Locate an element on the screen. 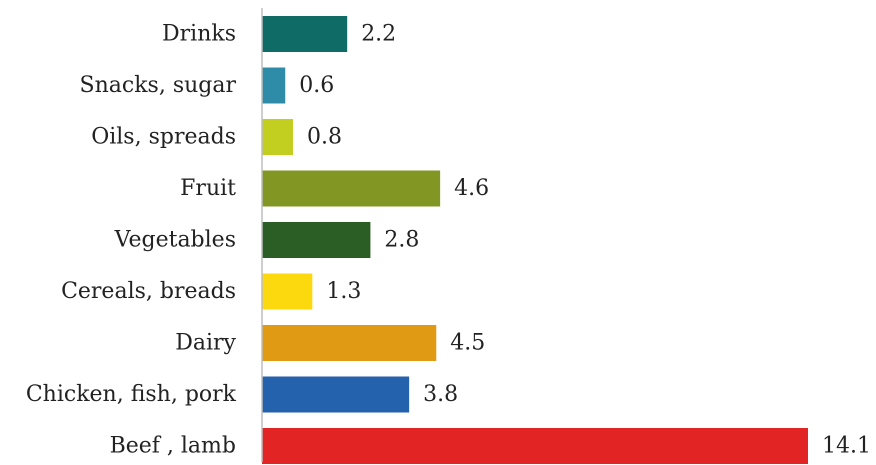  category-label-fruit: Fruit is located at coordinates (208, 188).